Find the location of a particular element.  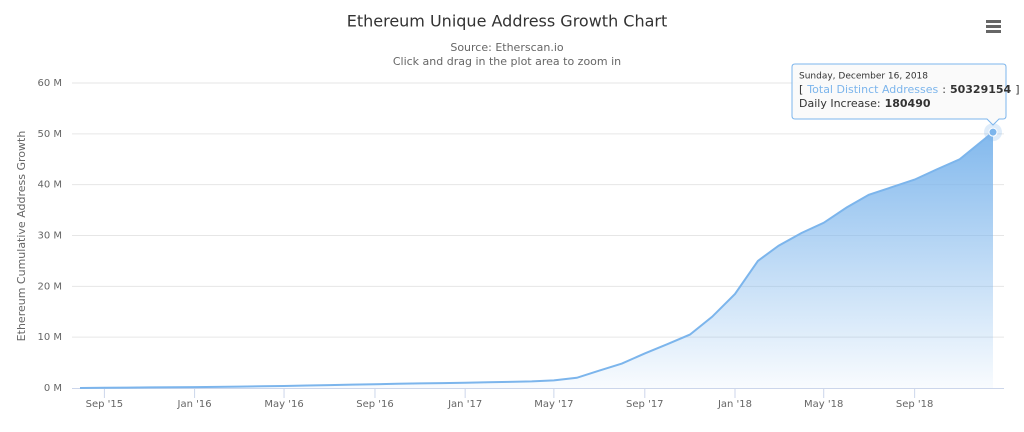

y-tick-label: 50 M is located at coordinates (49, 134).